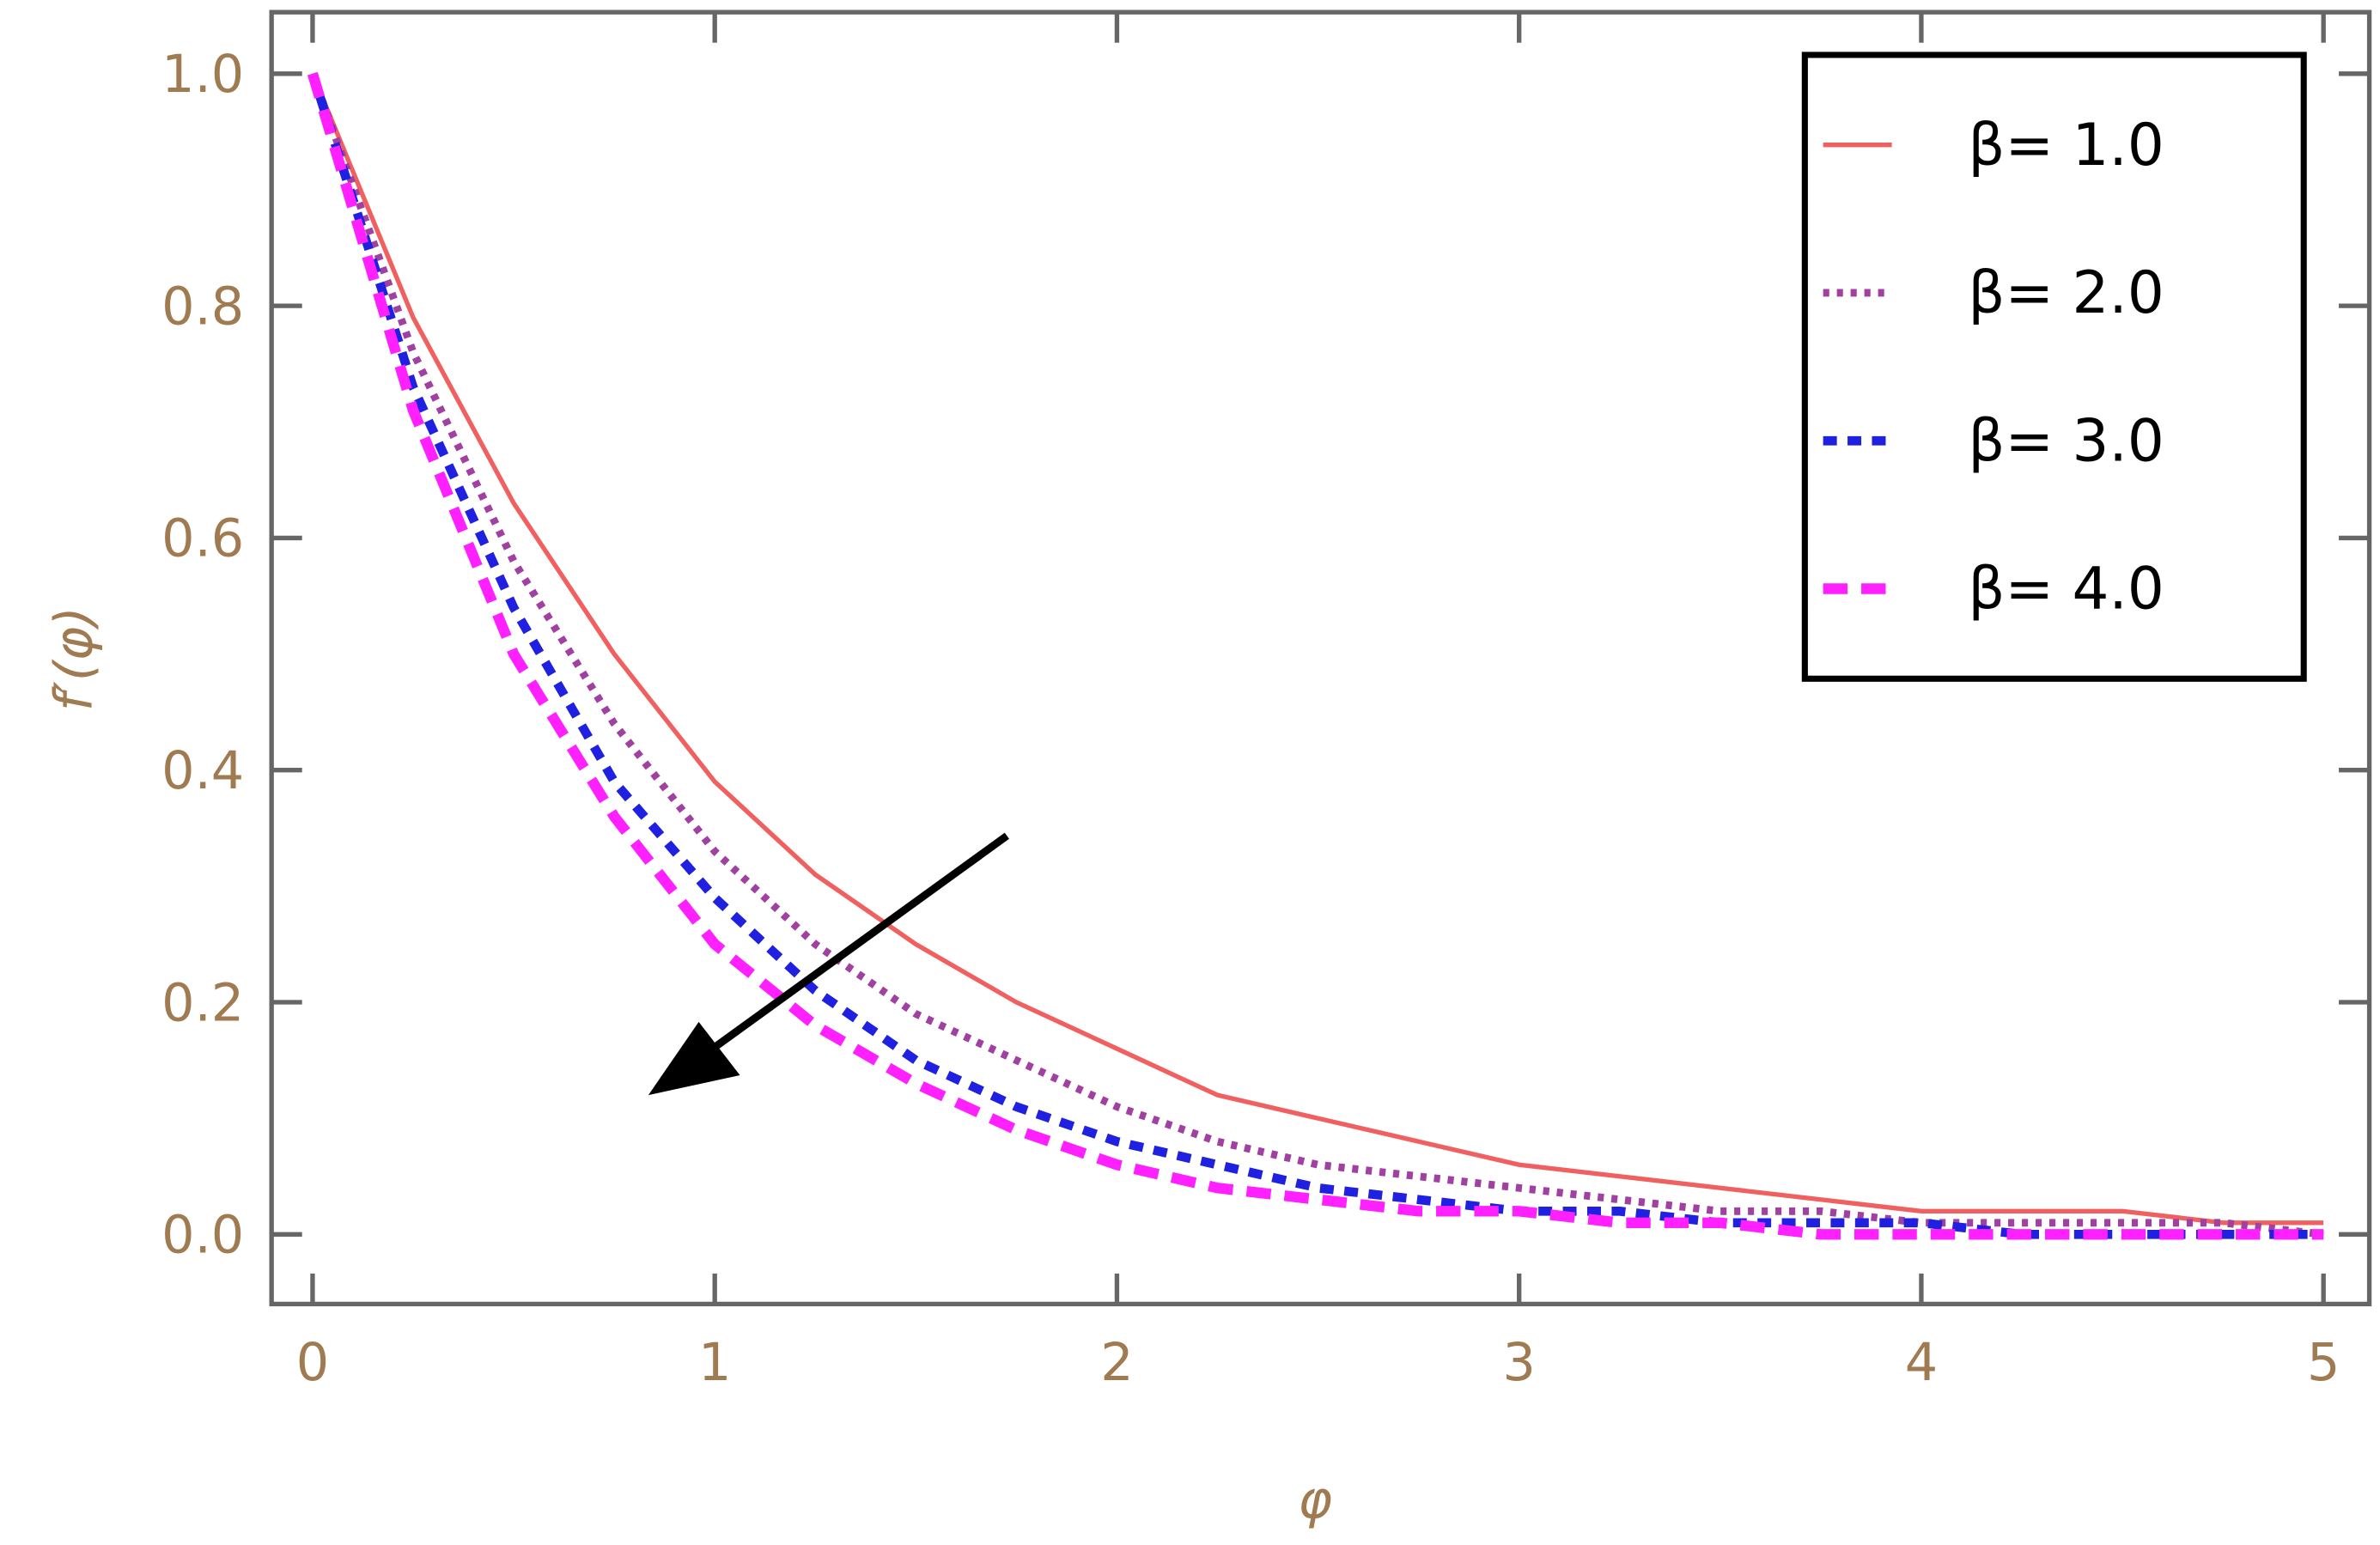 This screenshot has height=1545, width=2380. I want to click on x-tick-label: 3, so click(1518, 1363).